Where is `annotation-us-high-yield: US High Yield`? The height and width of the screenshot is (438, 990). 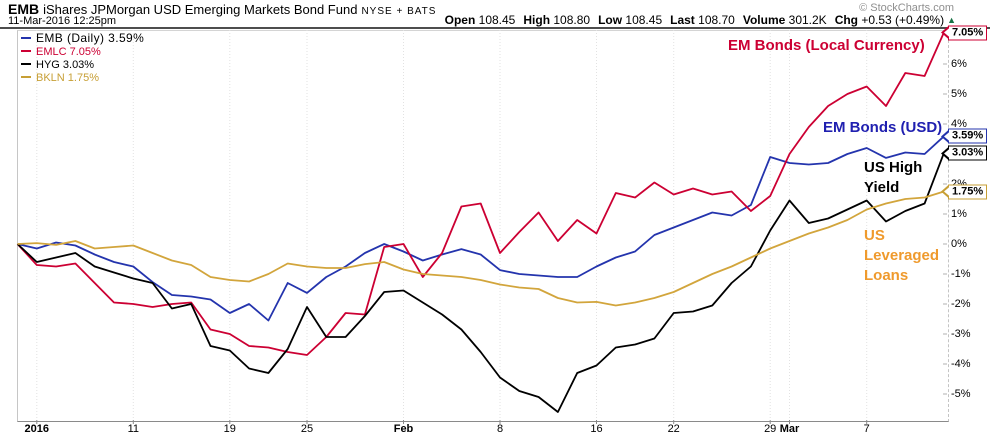 annotation-us-high-yield: US High Yield is located at coordinates (893, 177).